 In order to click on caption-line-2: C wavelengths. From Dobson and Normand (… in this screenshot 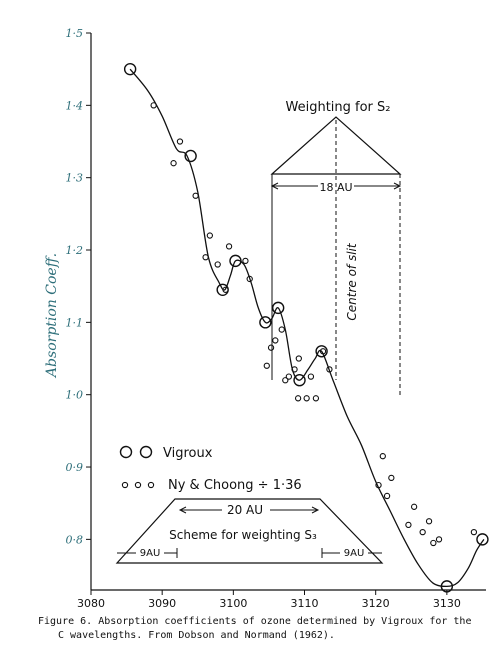, I will do `click(196, 635)`.